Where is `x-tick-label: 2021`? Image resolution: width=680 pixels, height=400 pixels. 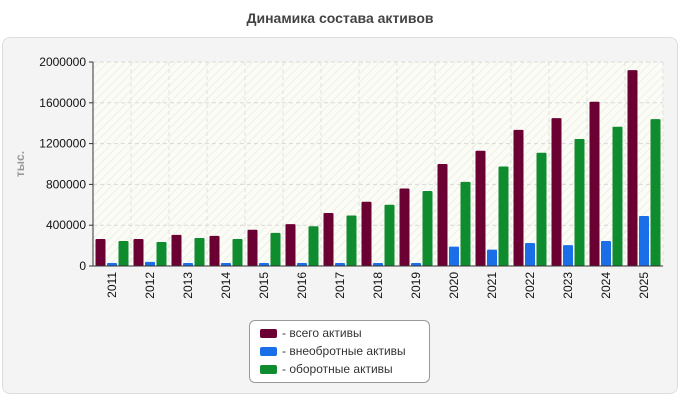
x-tick-label: 2021 is located at coordinates (492, 285).